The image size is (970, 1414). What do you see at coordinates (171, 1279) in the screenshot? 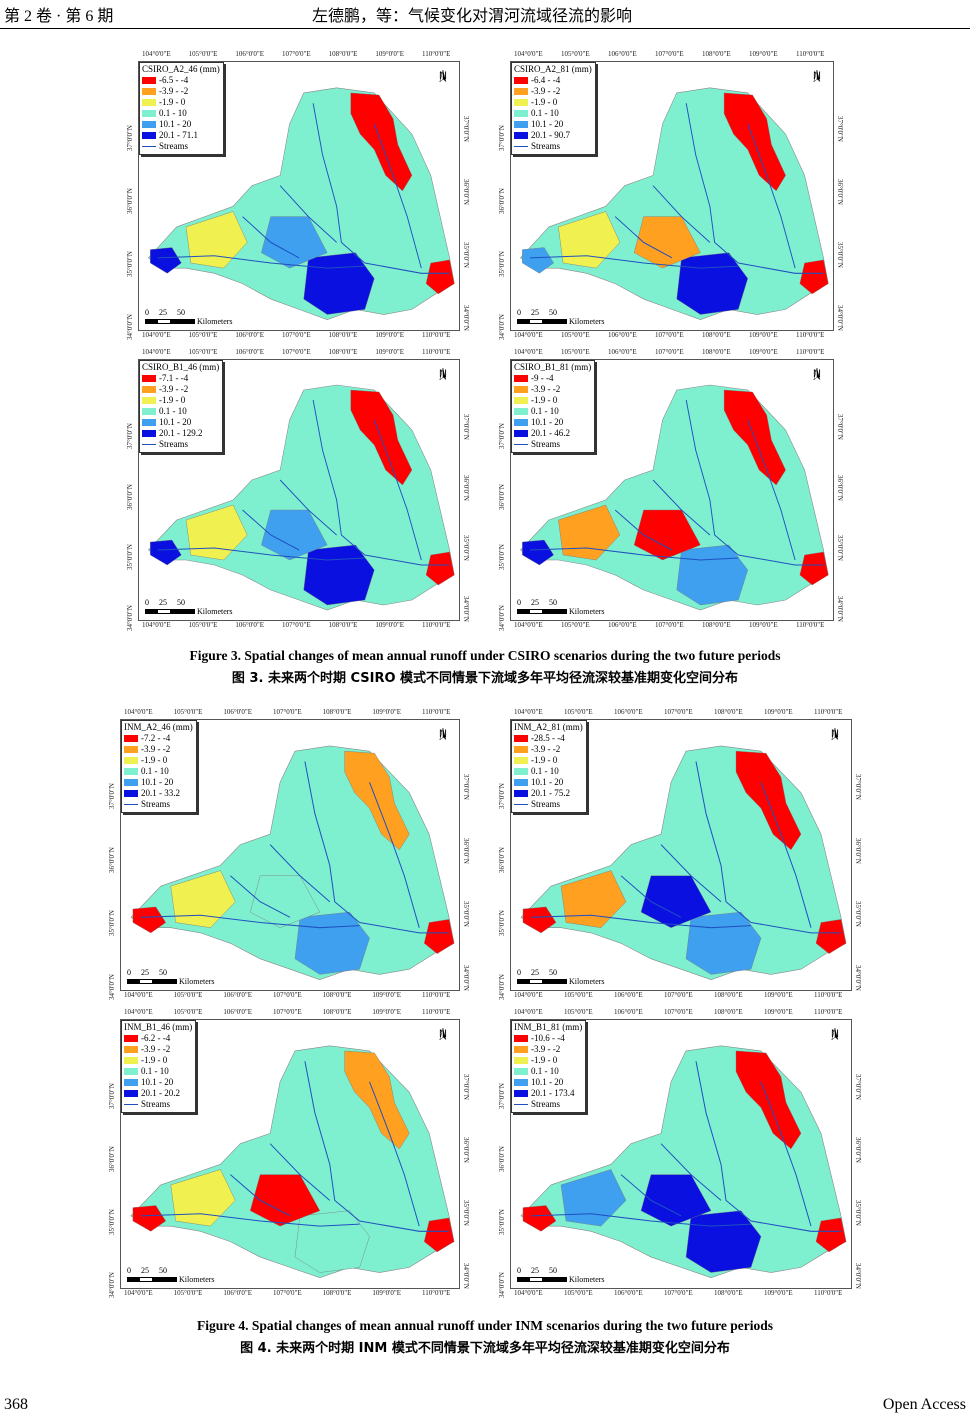
I see `scale-row: Kilometers` at bounding box center [171, 1279].